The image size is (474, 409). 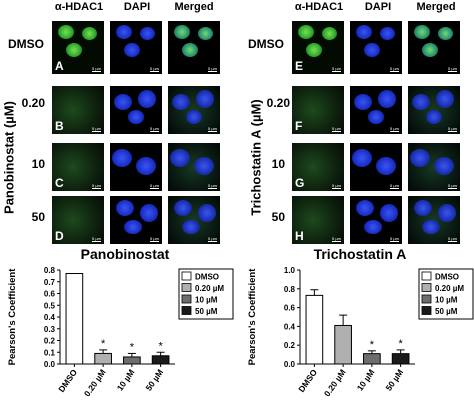 I want to click on col-title-merged: Merged, so click(x=194, y=7).